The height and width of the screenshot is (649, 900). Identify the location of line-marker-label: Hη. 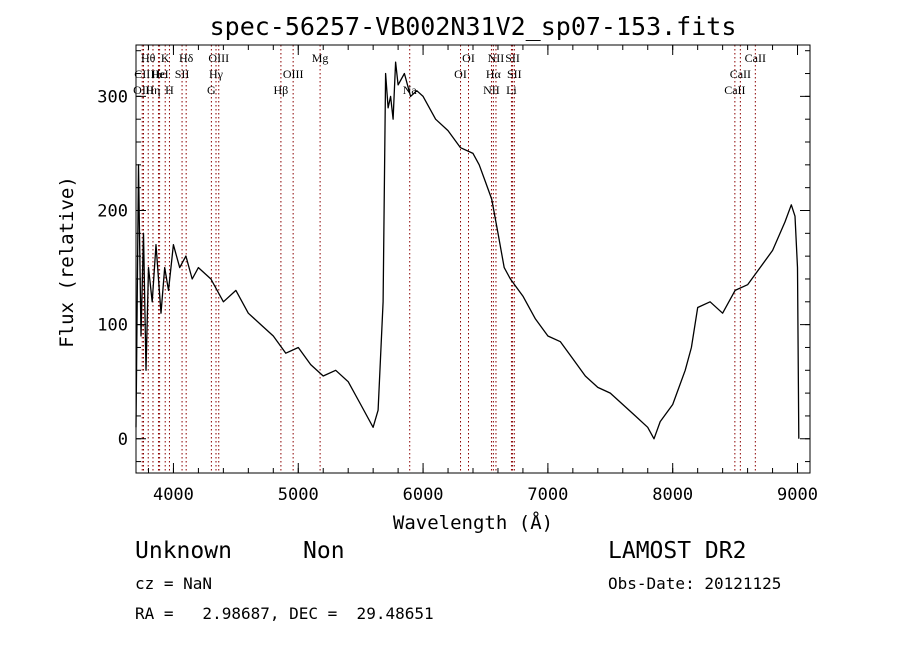
(152, 90).